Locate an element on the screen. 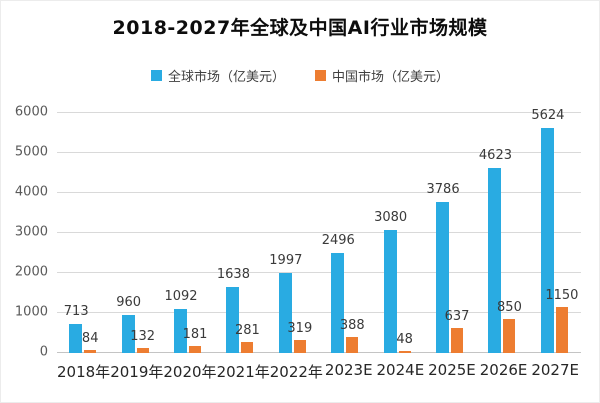 This screenshot has width=600, height=403. bar-value-label: 1997 is located at coordinates (286, 261).